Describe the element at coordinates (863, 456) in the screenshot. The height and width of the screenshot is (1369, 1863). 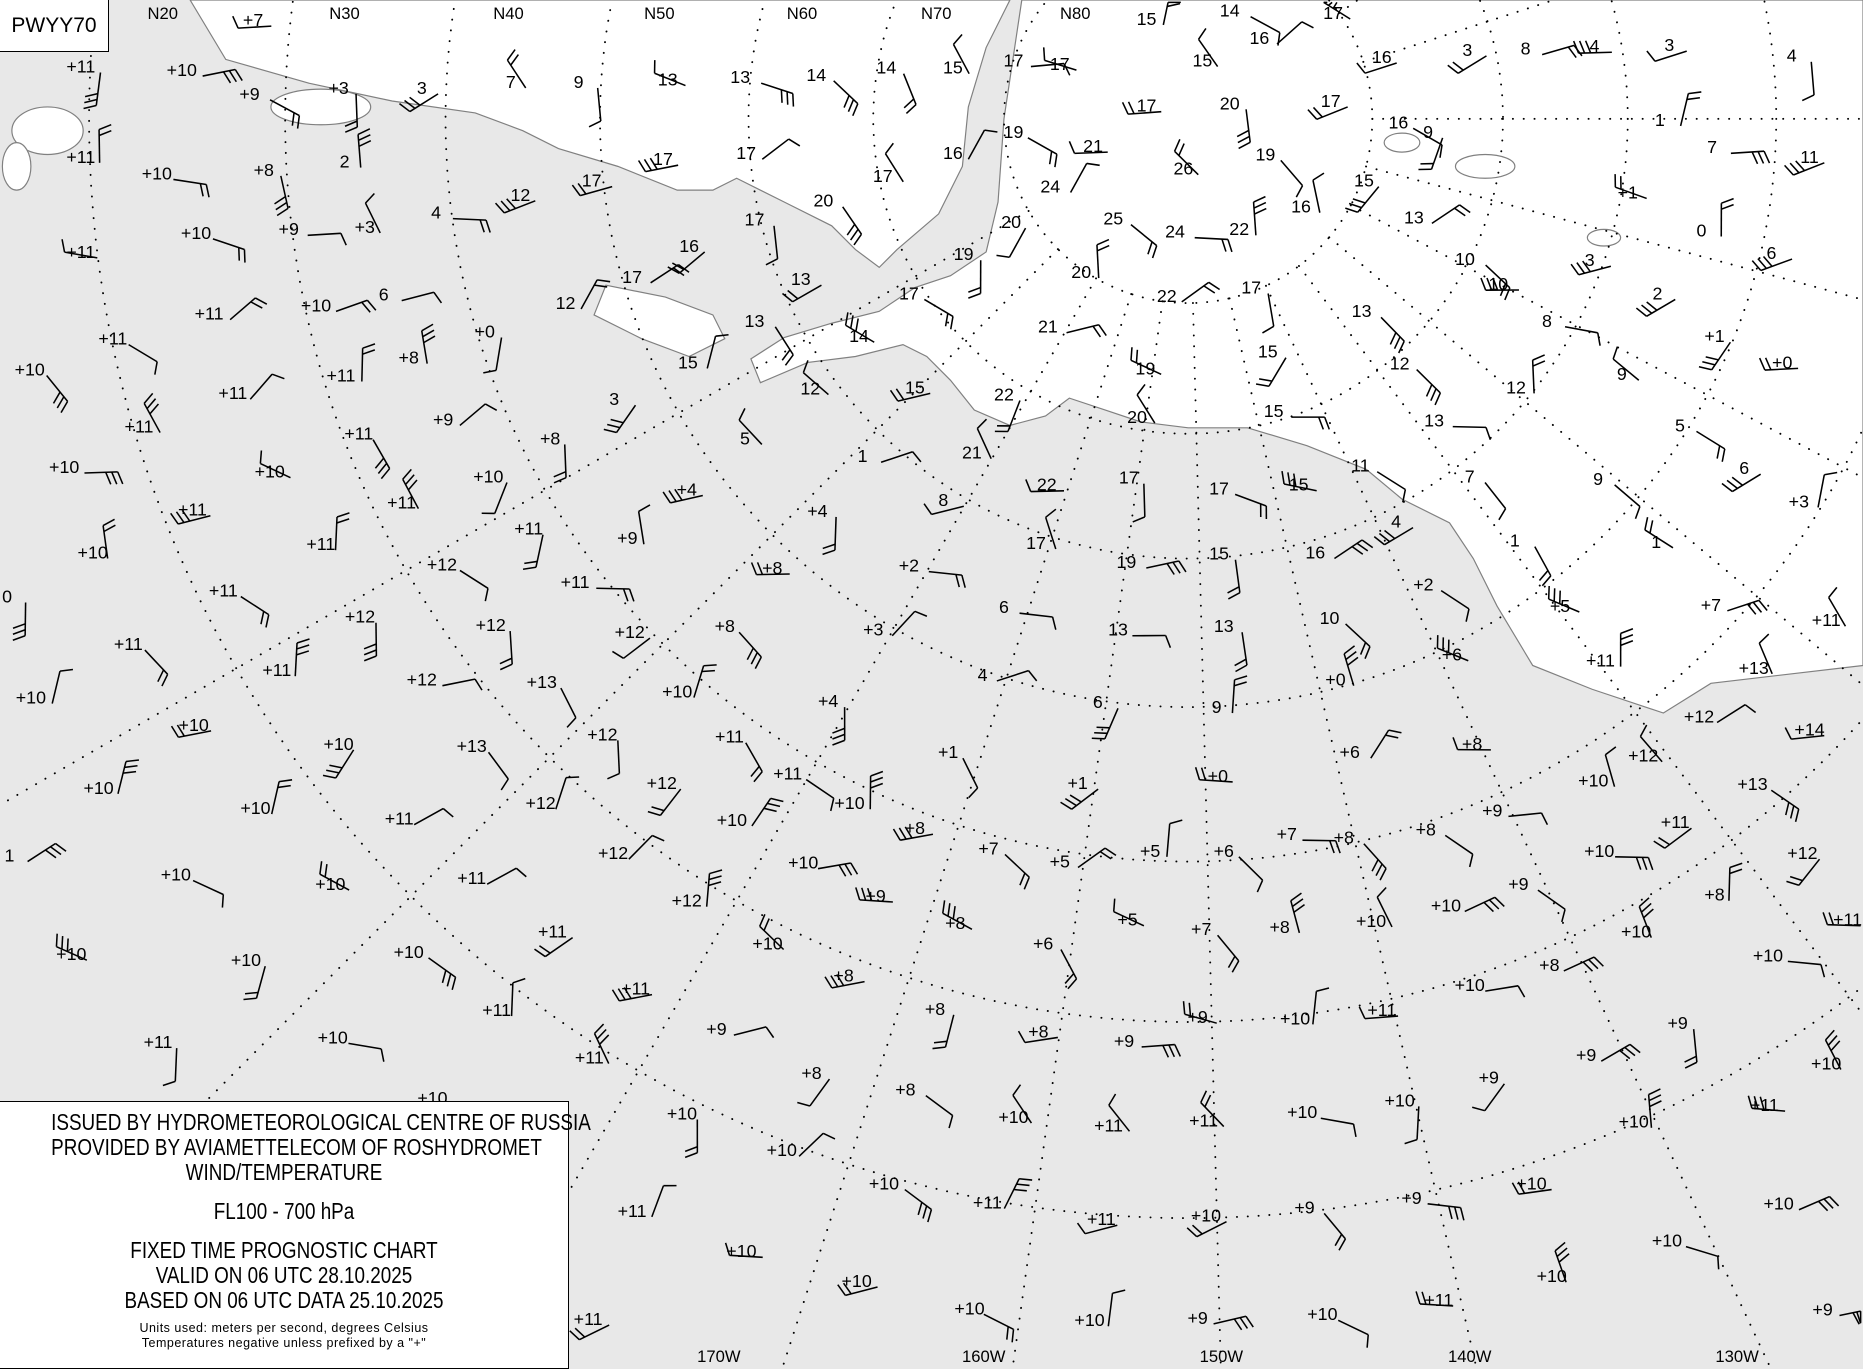
I see `temperature-label: 1` at that location.